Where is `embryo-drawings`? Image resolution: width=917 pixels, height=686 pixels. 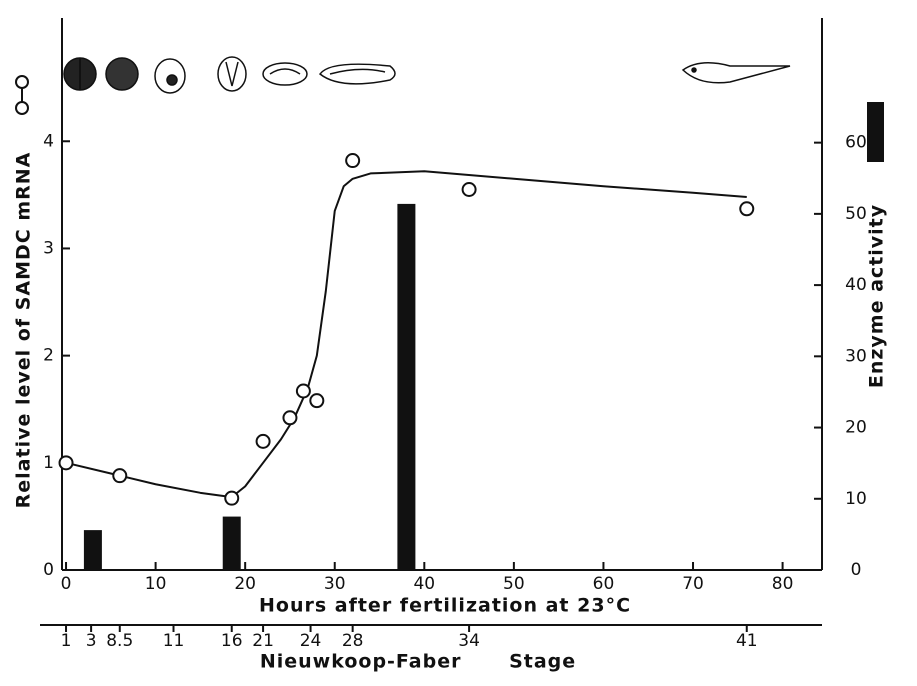
embryo-drawings is located at coordinates (427, 75).